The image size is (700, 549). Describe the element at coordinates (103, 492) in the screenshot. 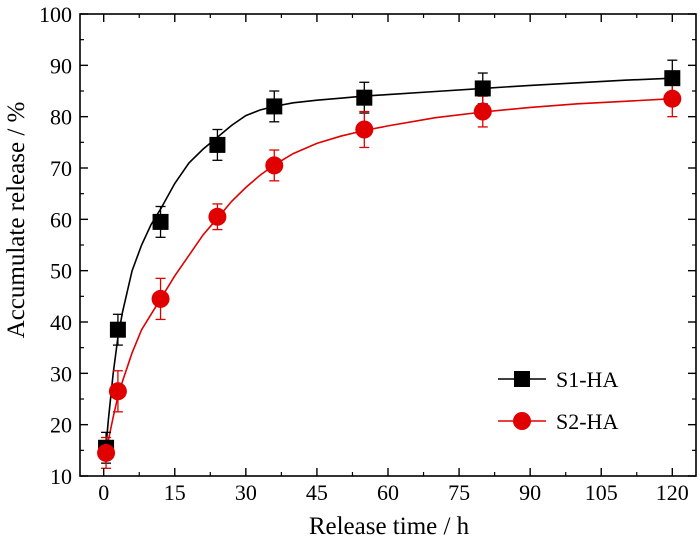

I see `x-tick-label: 0` at that location.